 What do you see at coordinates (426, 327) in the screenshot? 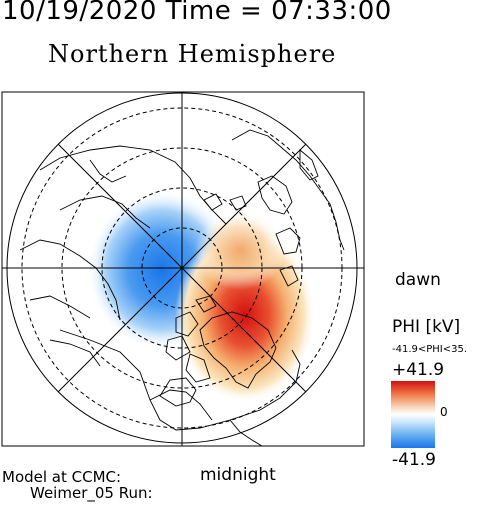
I see `colorbar-quantity-label: PHI [kV]` at bounding box center [426, 327].